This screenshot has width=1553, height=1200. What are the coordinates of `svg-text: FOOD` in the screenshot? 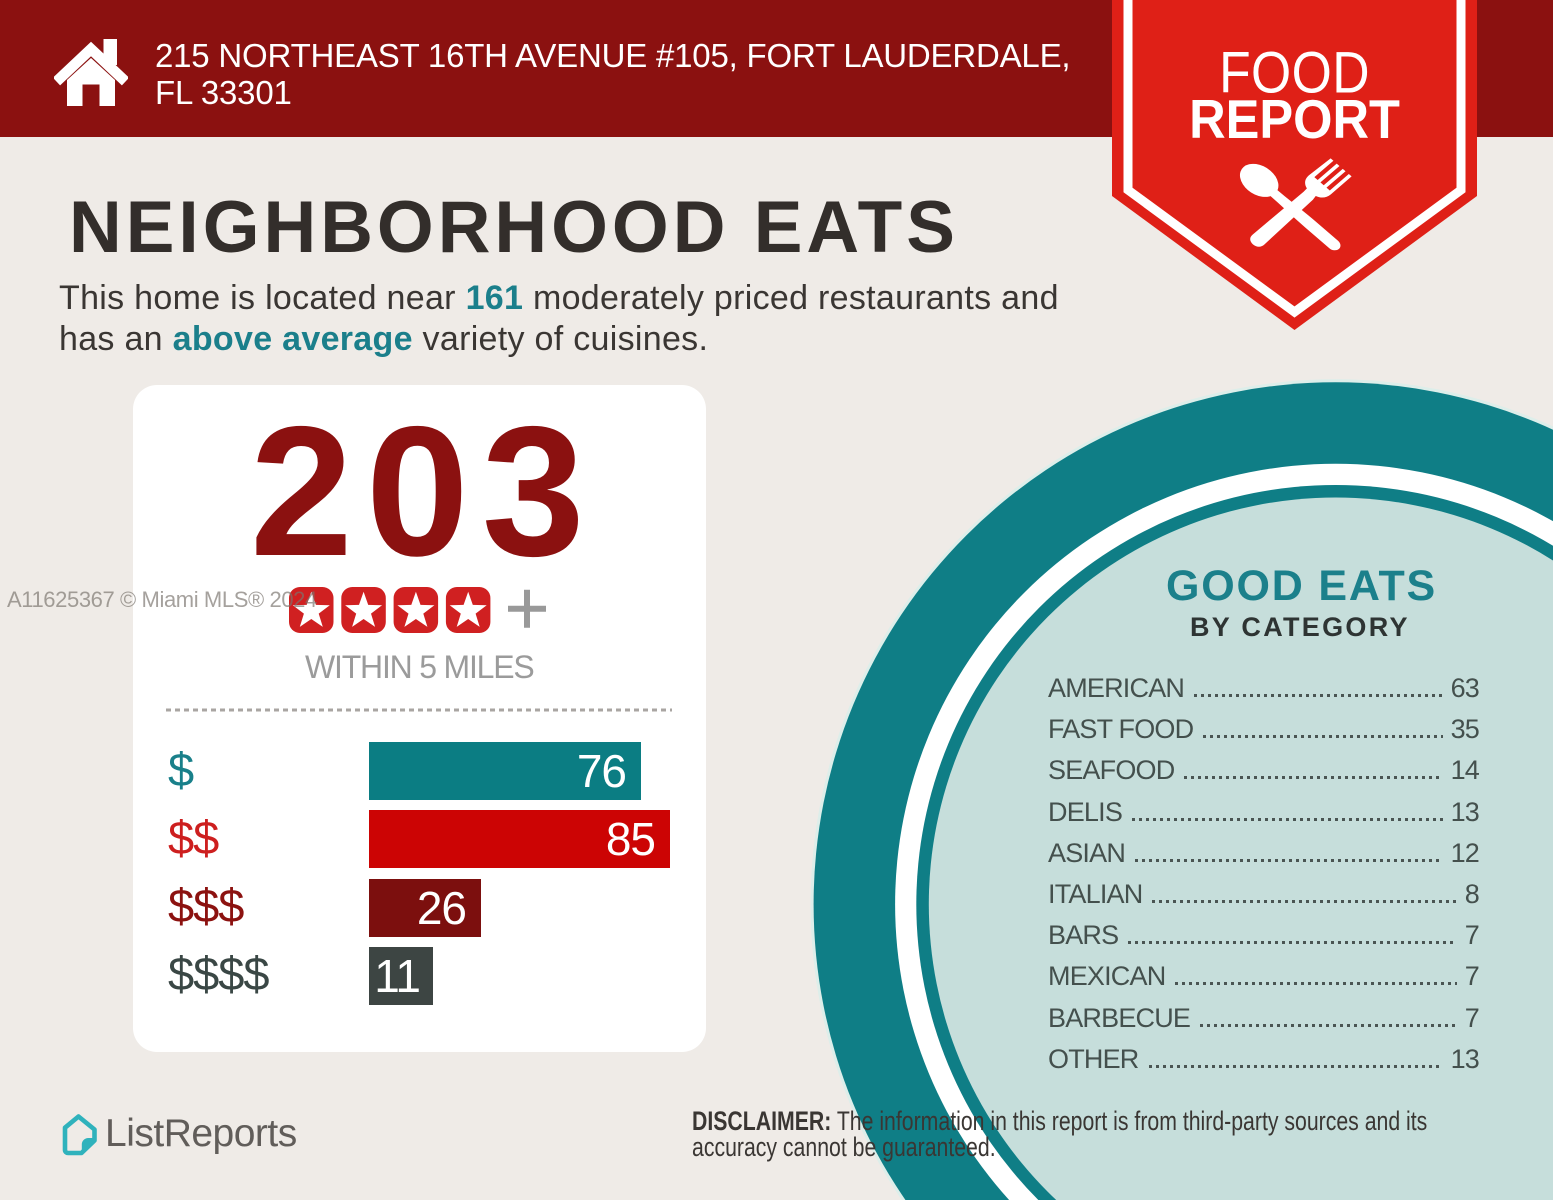 It's located at (1294, 72).